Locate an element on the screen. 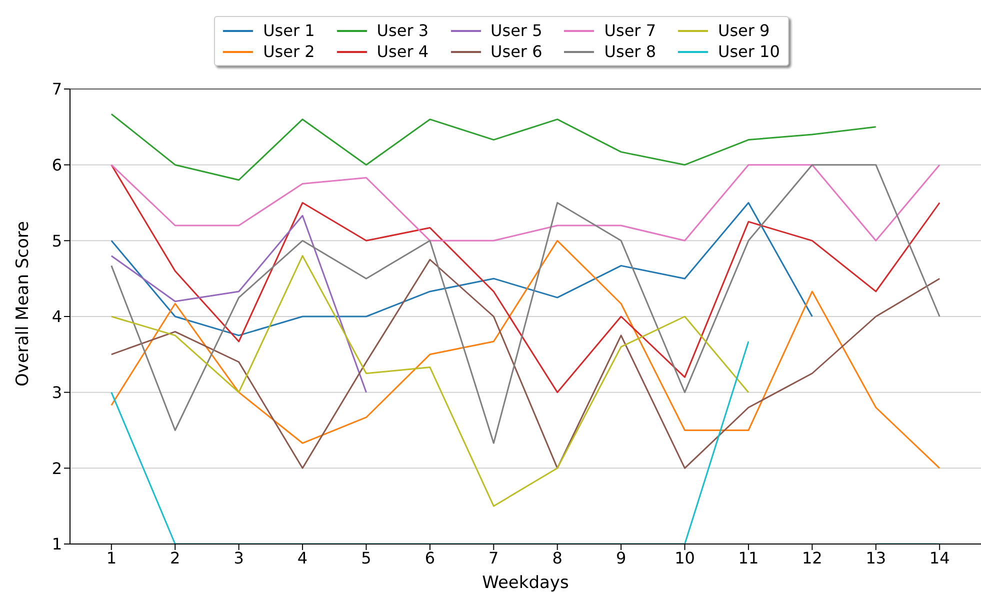 The width and height of the screenshot is (981, 592). x-tick-label: 11 is located at coordinates (748, 558).